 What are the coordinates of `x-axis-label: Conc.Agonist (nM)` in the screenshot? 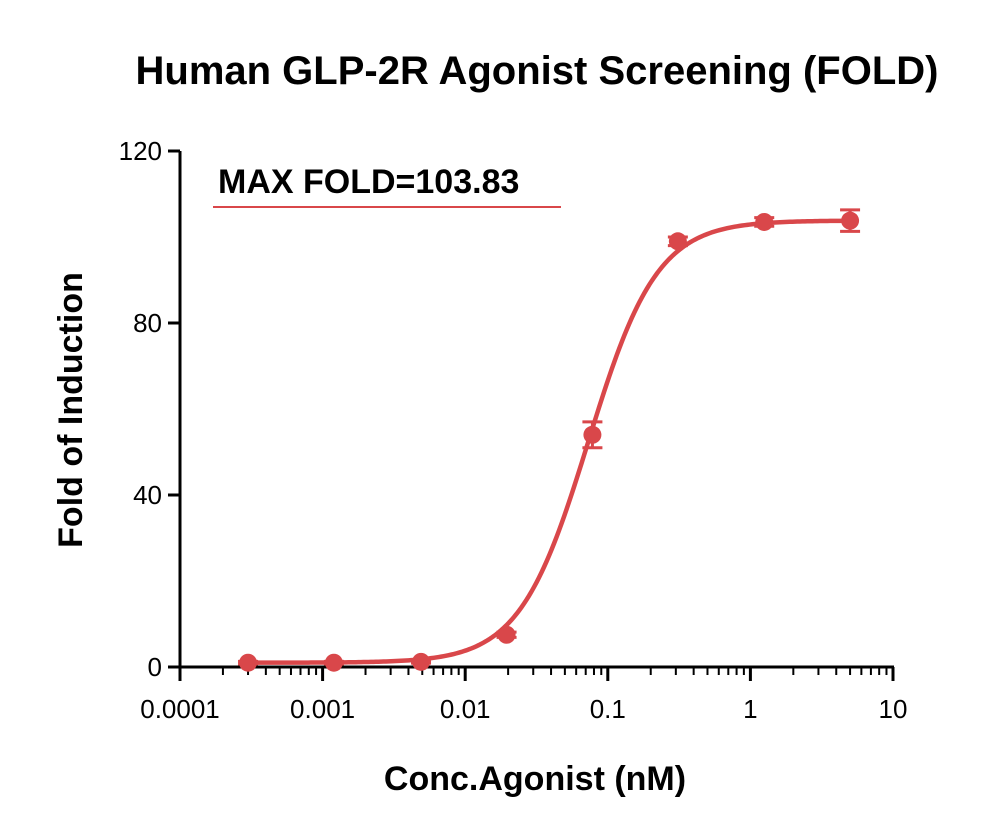 It's located at (535, 779).